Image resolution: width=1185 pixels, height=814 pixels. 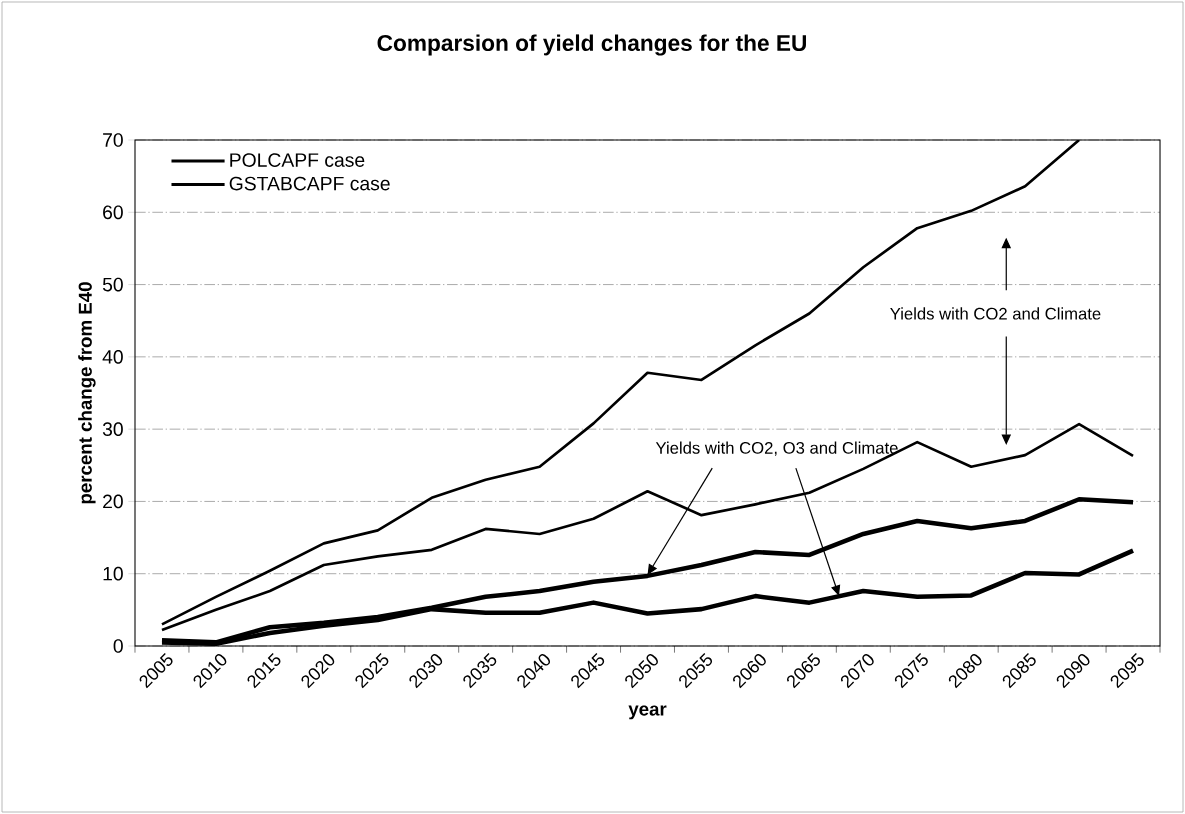 What do you see at coordinates (309, 183) in the screenshot?
I see `legend-label: GSTABCAPF case` at bounding box center [309, 183].